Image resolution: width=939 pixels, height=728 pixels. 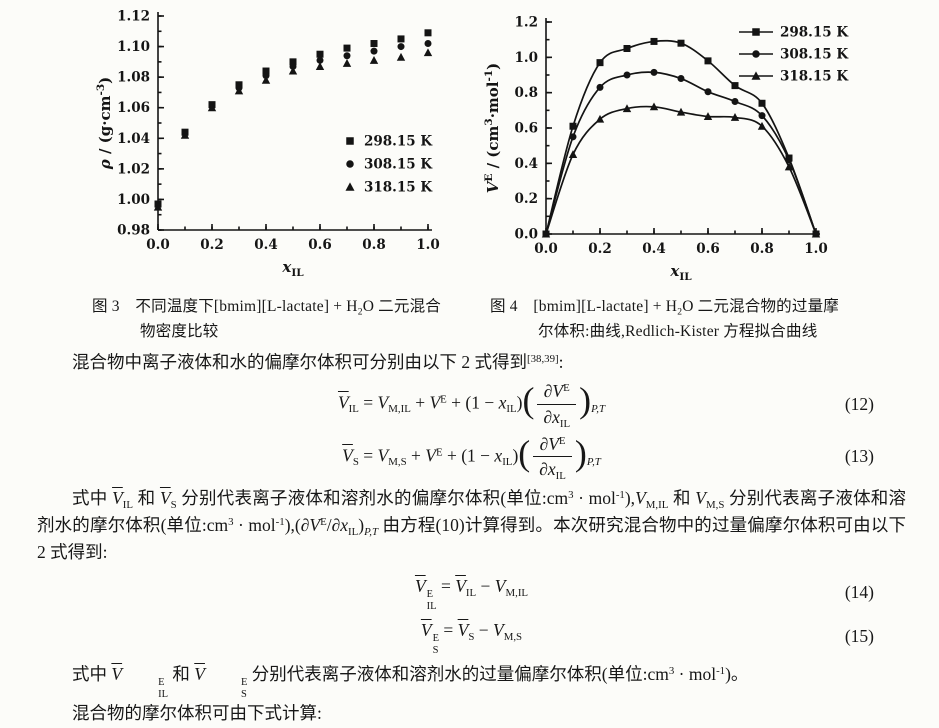 I want to click on paragraph-molar-volume: 混合物的摩尔体积可由下式计算:, so click(x=197, y=713).